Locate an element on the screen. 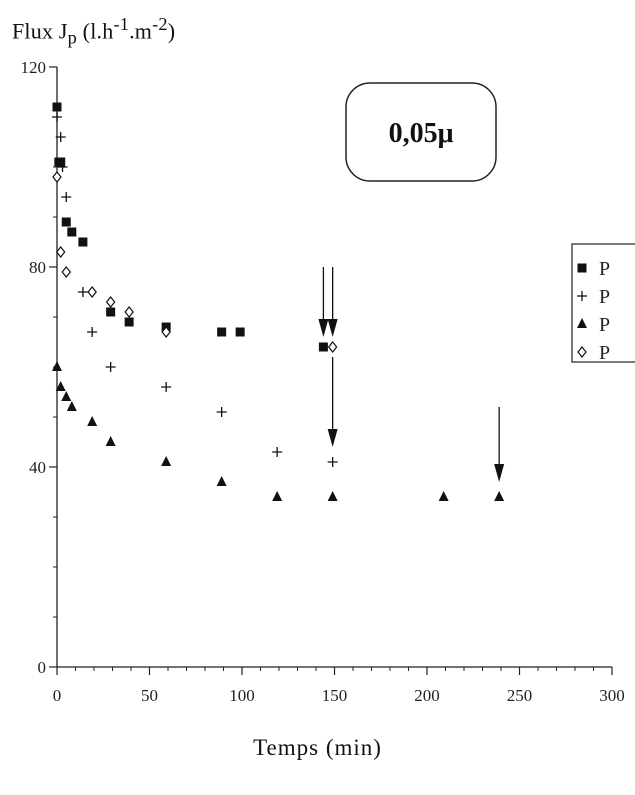 The image size is (635, 795). y-tick-label: 120 is located at coordinates (34, 67).